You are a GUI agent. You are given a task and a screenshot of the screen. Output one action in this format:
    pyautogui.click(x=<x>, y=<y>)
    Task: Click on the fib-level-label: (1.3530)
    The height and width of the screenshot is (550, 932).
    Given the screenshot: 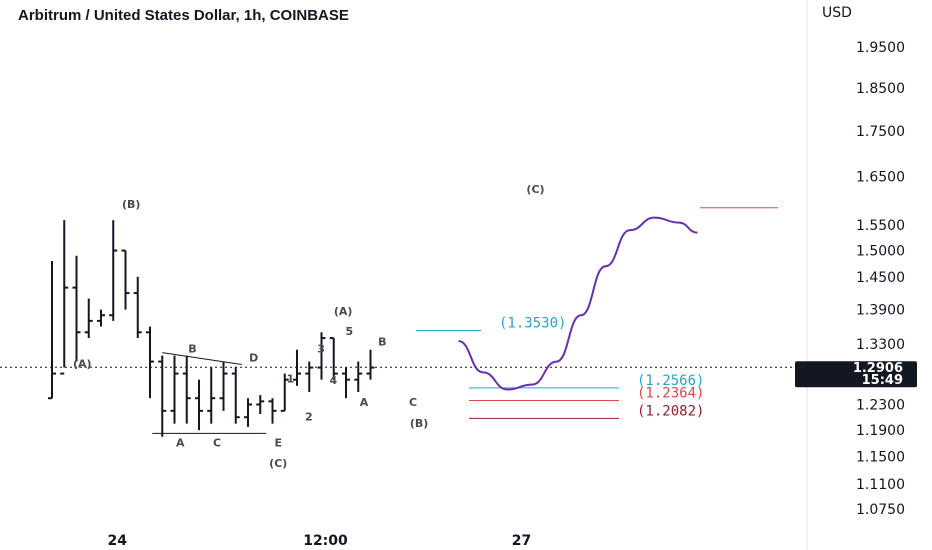 What is the action you would take?
    pyautogui.click(x=532, y=324)
    